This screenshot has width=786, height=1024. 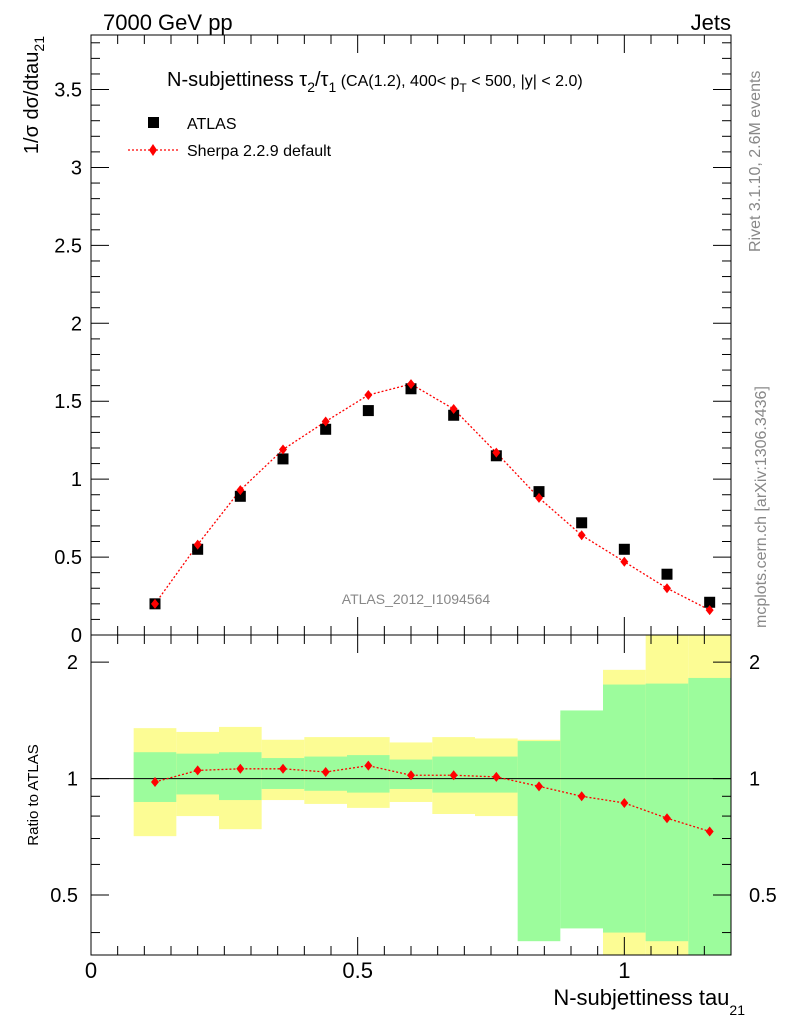 I want to click on main-y-tick-label: 2.5, so click(x=68, y=246).